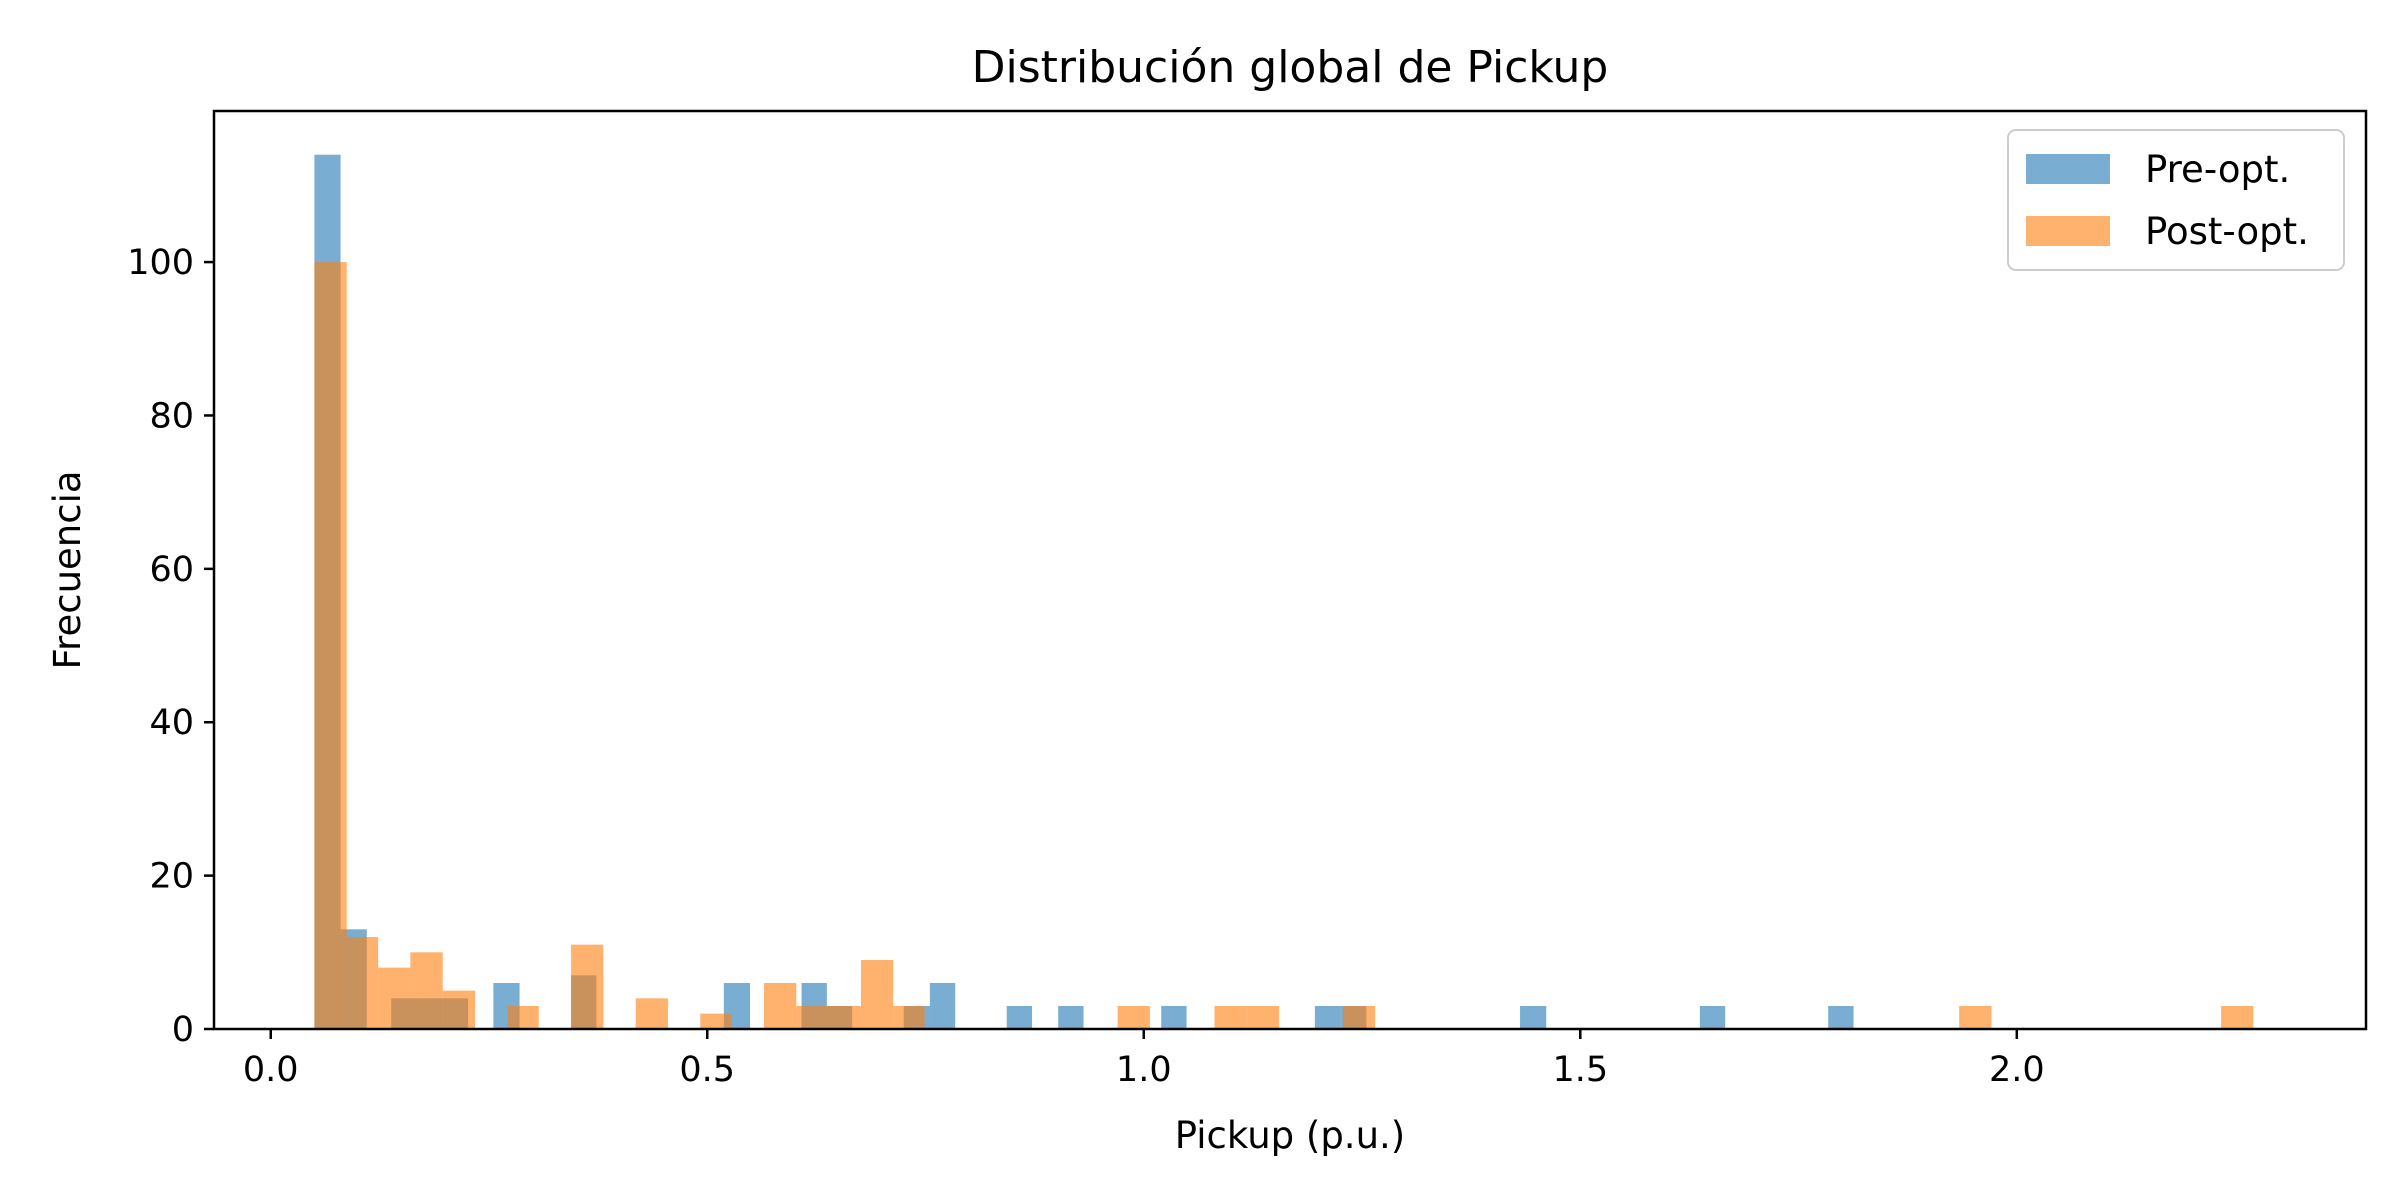 This screenshot has width=2400, height=1200. I want to click on y-tick-label: 60, so click(171, 570).